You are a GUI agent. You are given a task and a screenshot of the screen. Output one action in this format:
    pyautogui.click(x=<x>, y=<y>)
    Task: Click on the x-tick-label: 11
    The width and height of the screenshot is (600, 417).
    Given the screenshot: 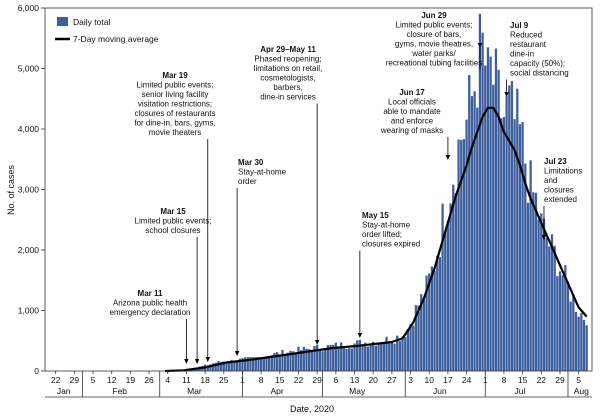 What is the action you would take?
    pyautogui.click(x=186, y=380)
    